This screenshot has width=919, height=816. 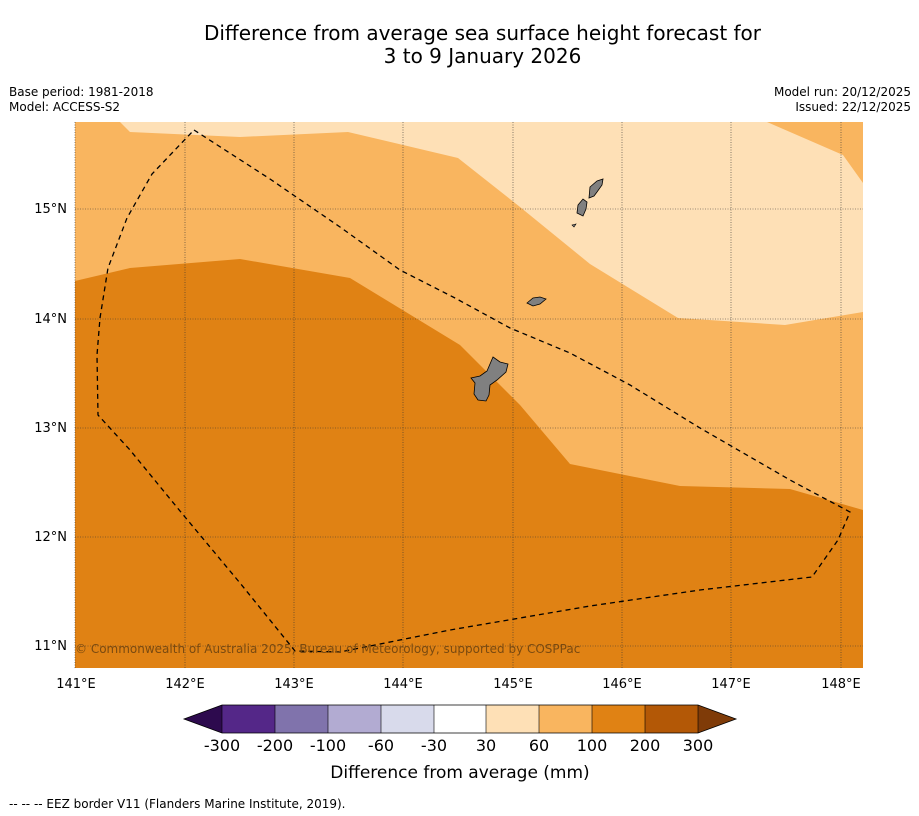 What do you see at coordinates (486, 745) in the screenshot?
I see `colorbar-tick: 30` at bounding box center [486, 745].